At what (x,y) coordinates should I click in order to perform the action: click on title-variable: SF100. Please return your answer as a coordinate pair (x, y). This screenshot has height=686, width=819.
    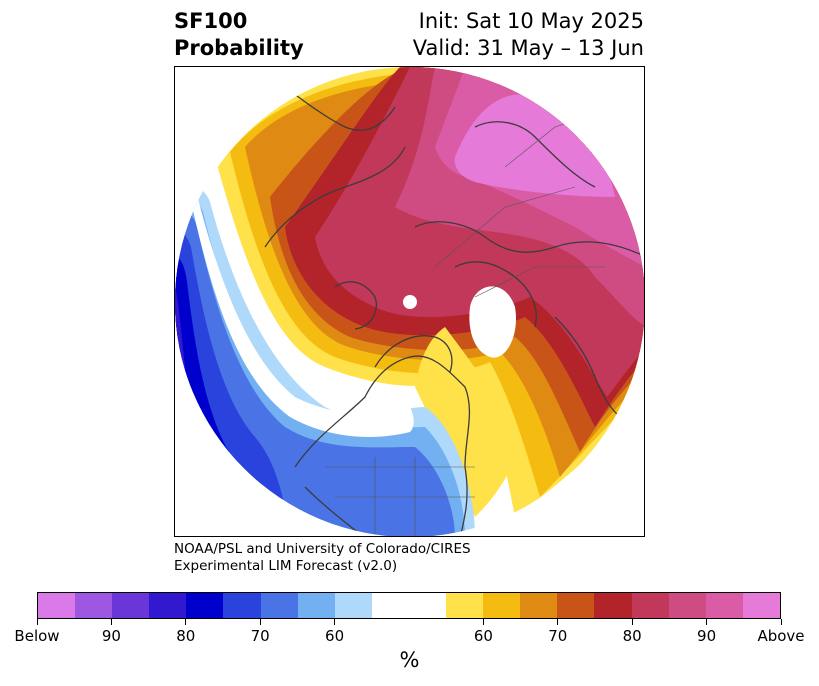
    Looking at the image, I should click on (211, 21).